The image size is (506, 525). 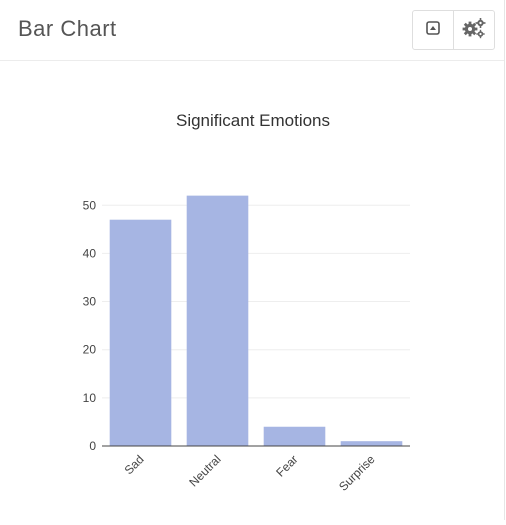 What do you see at coordinates (90, 350) in the screenshot?
I see `y-tick-label: 20` at bounding box center [90, 350].